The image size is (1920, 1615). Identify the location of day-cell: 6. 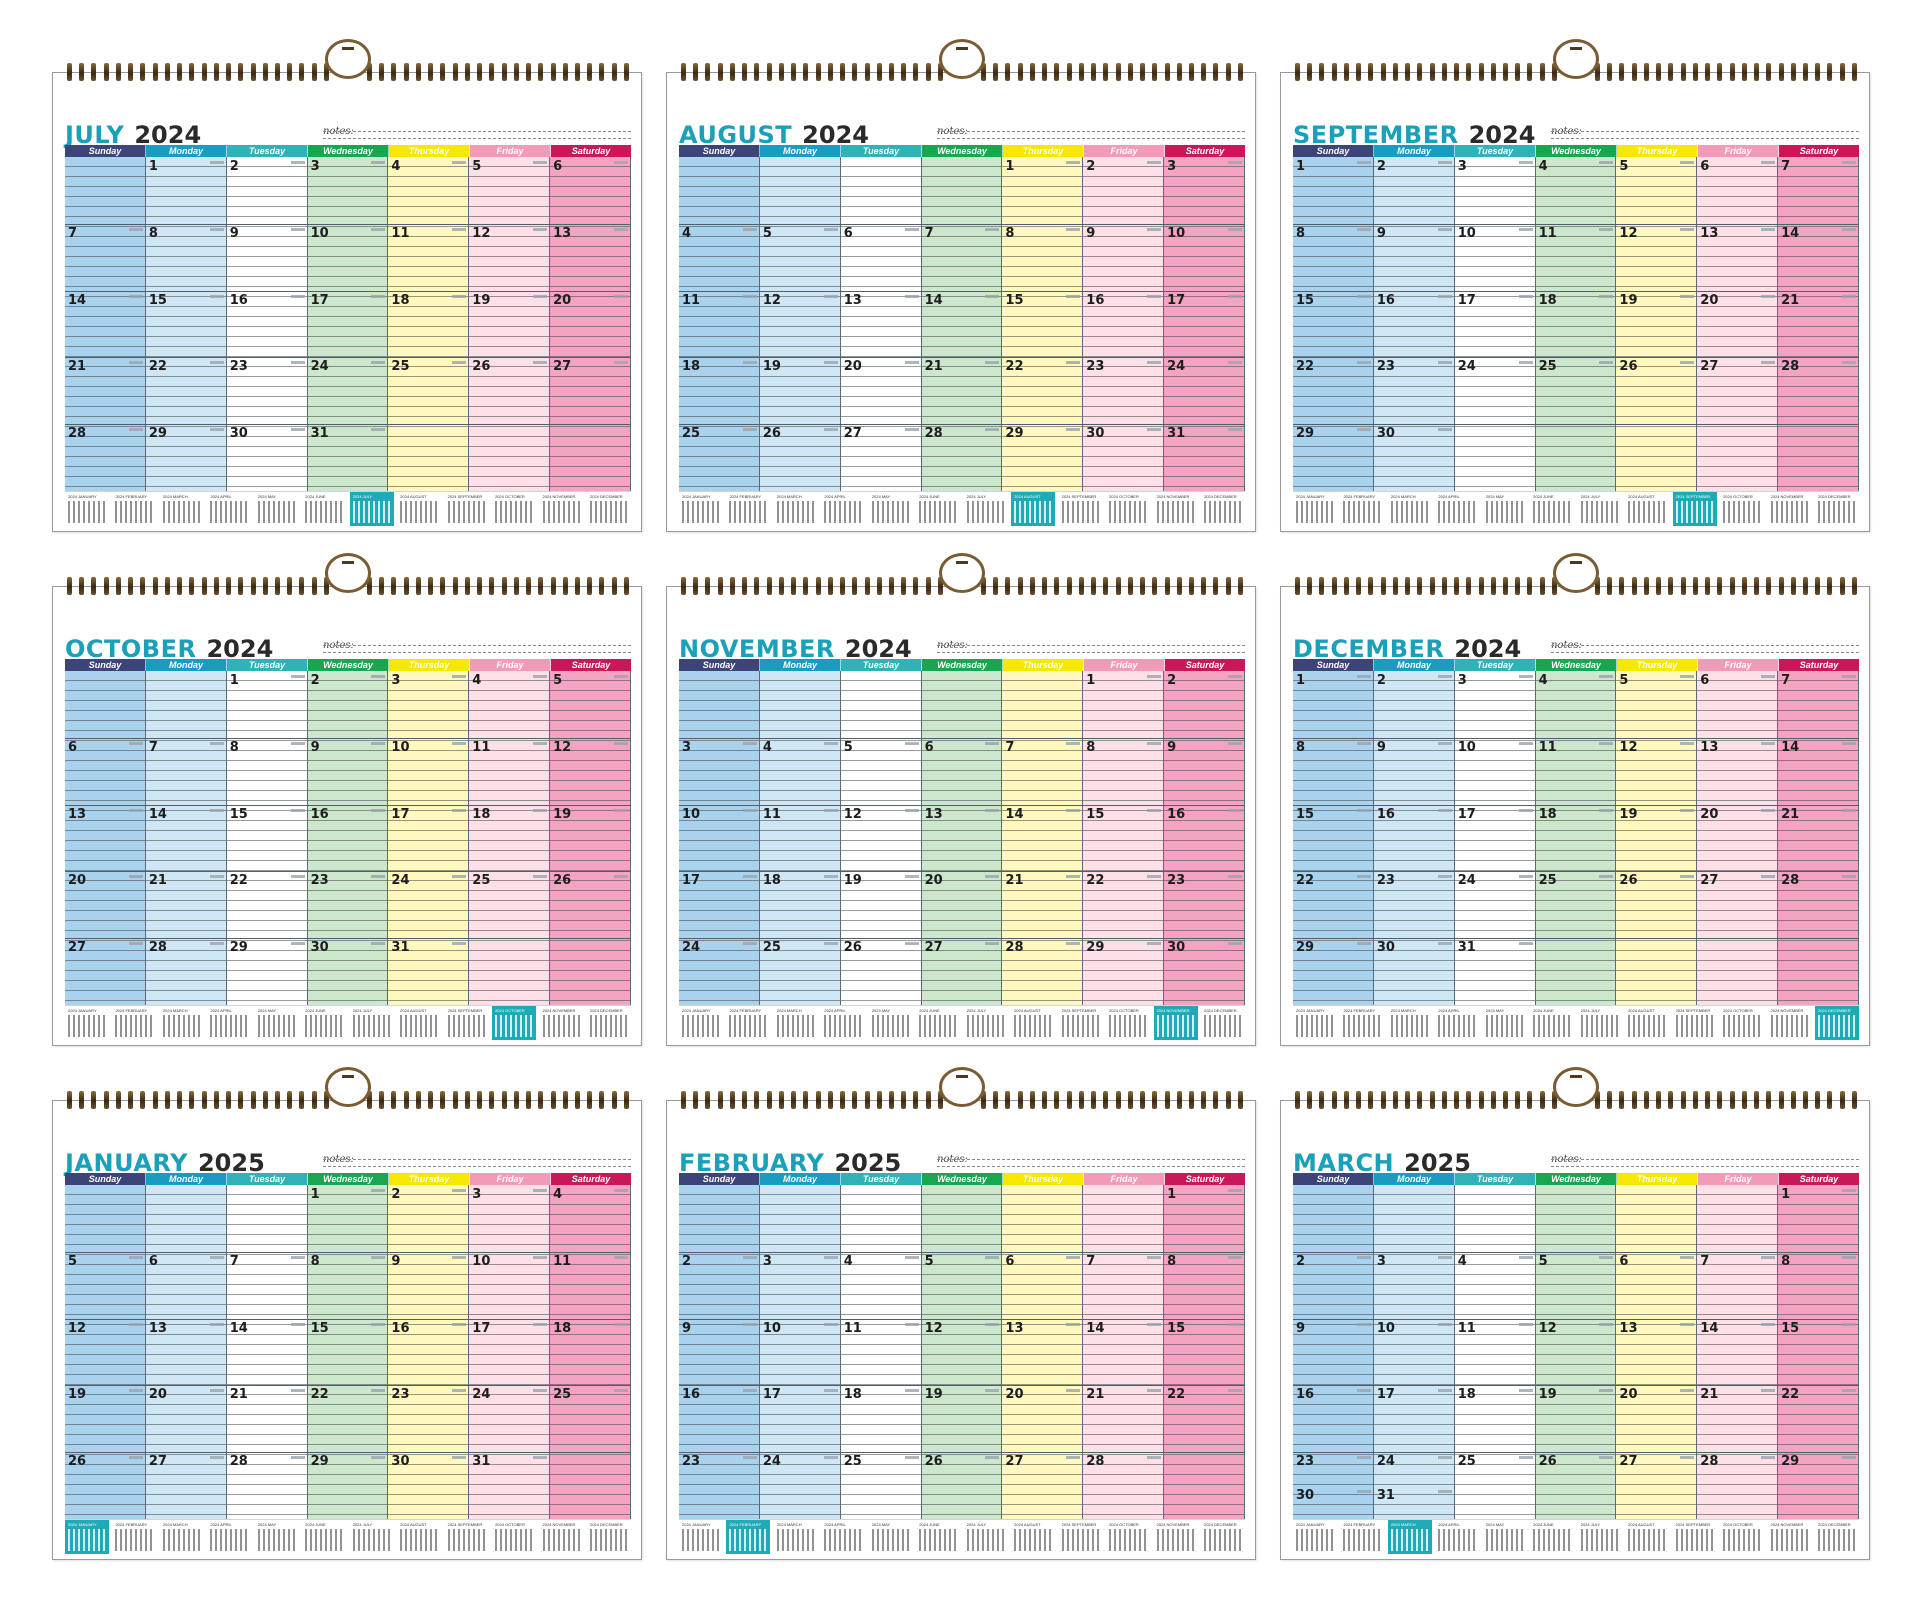
(1737, 687).